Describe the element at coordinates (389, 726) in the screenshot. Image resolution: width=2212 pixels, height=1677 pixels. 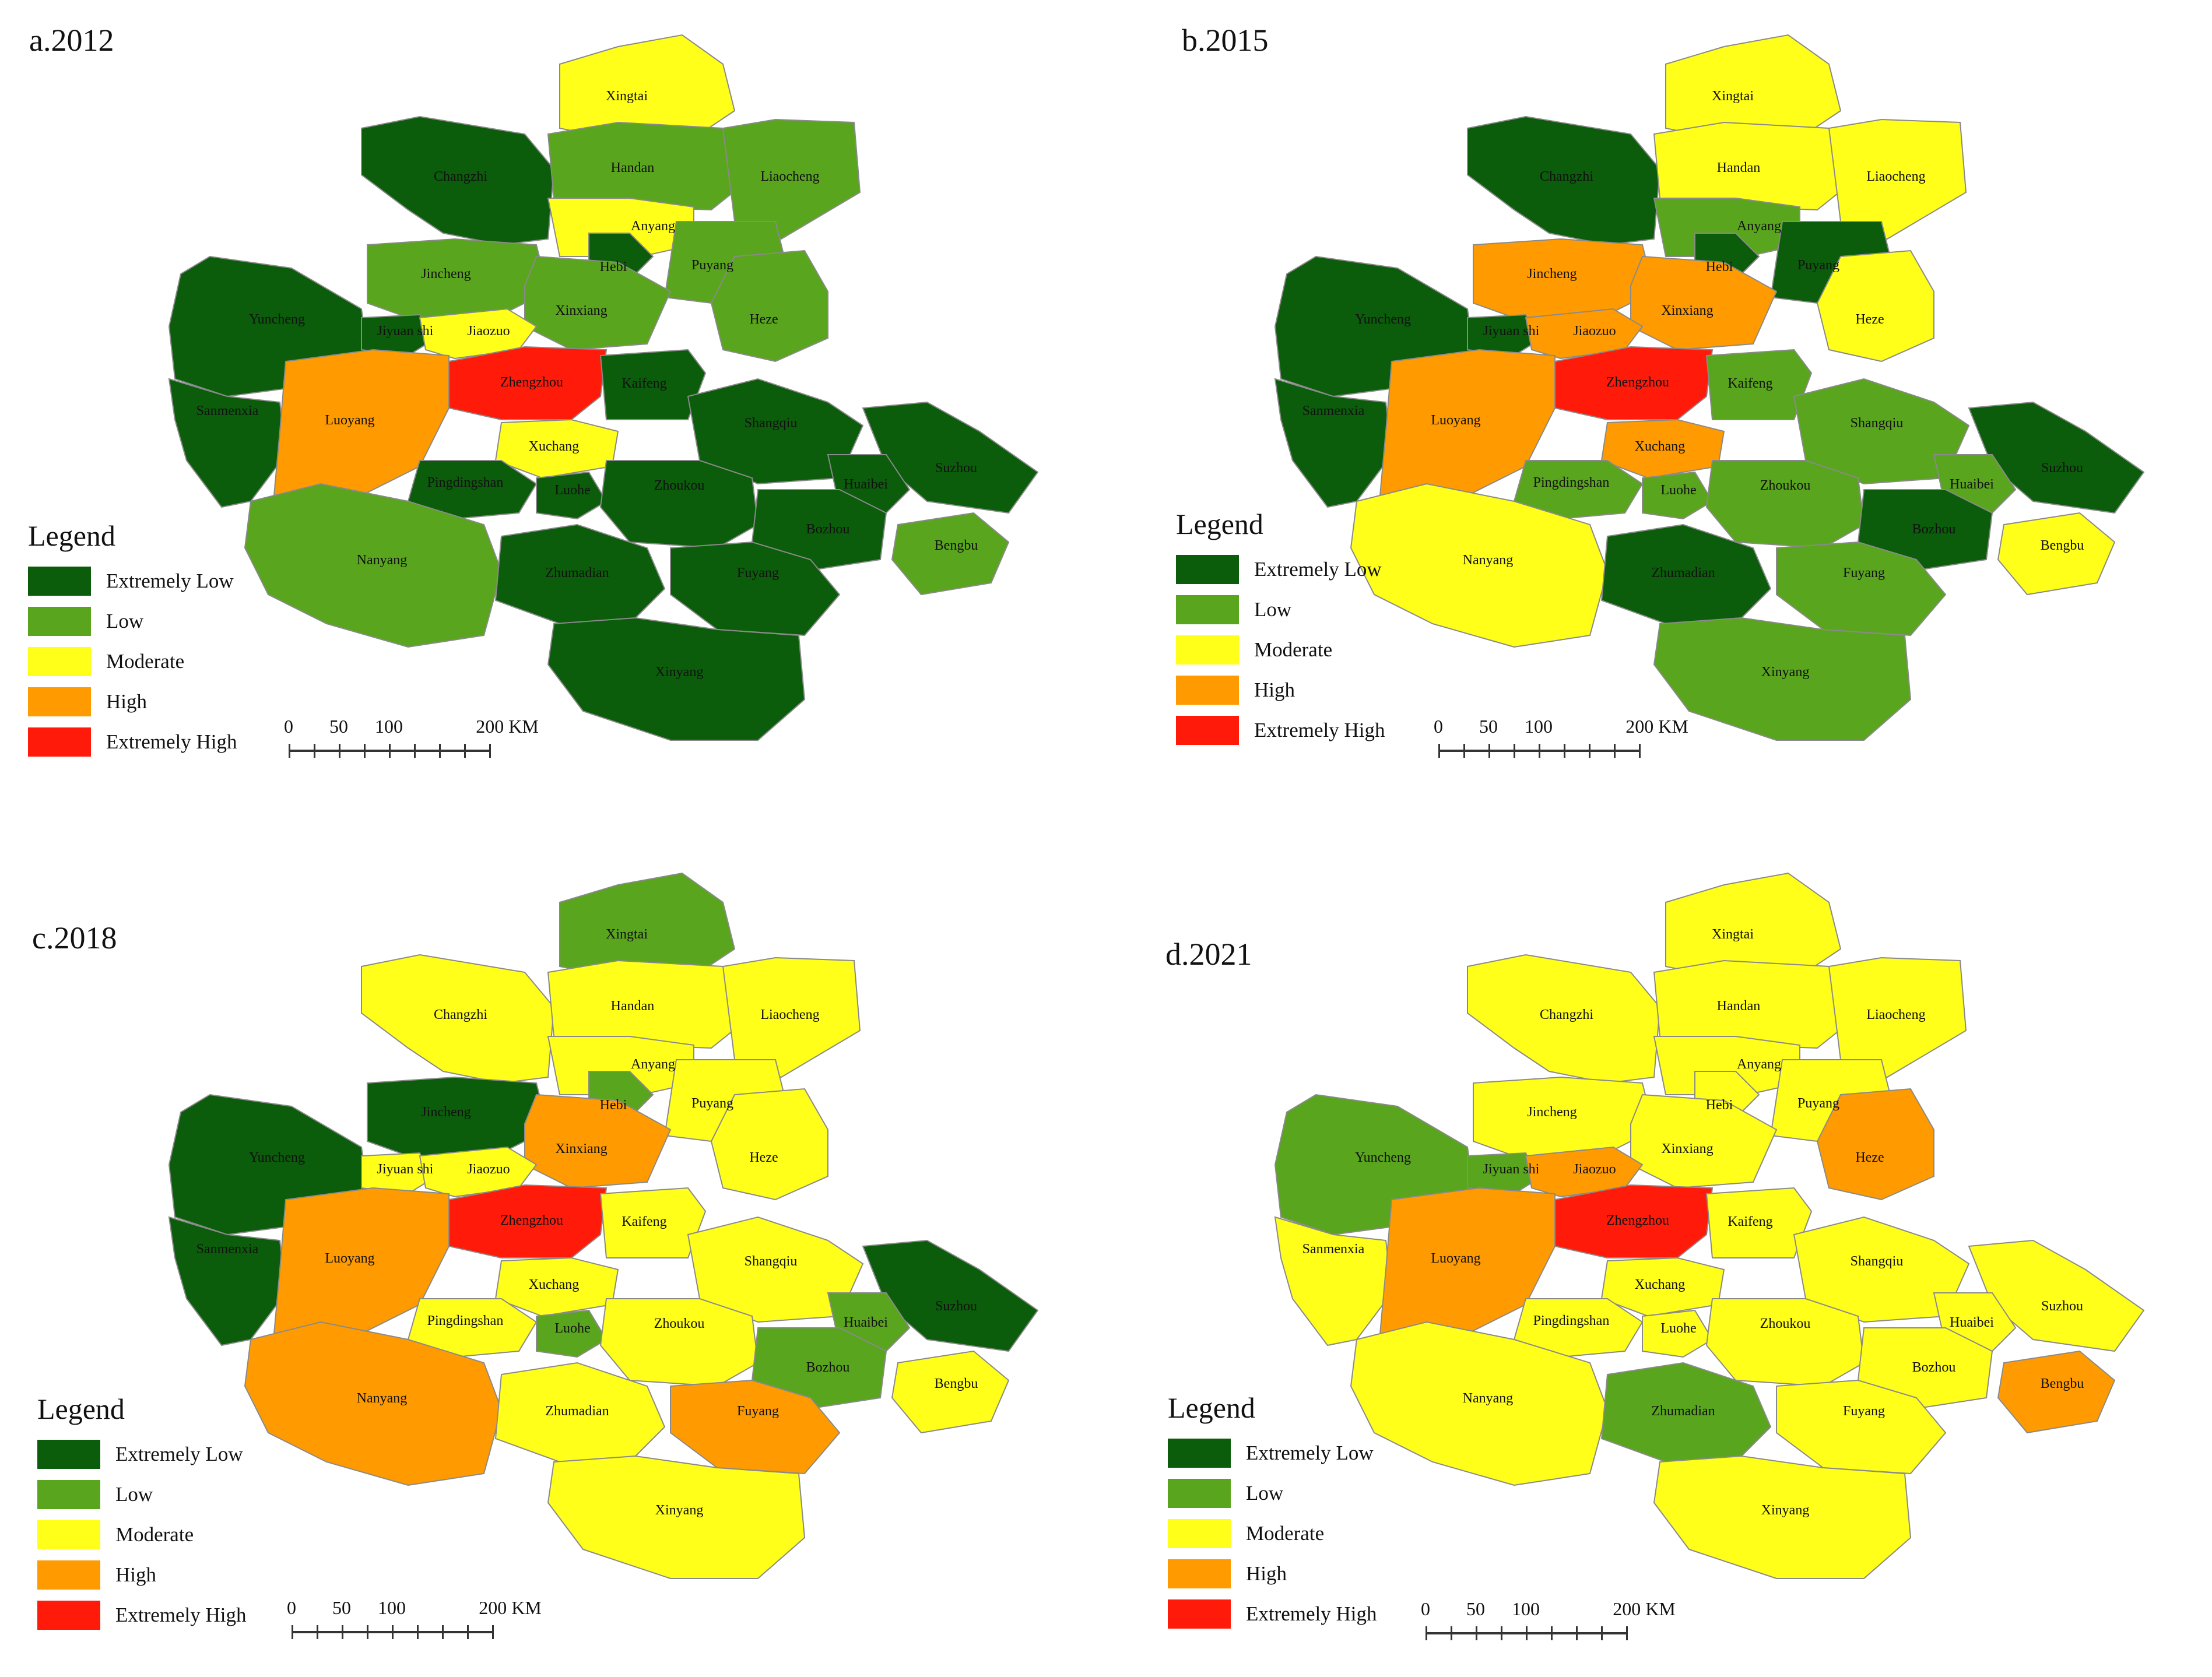
I see `scale-tick-label: 100` at that location.